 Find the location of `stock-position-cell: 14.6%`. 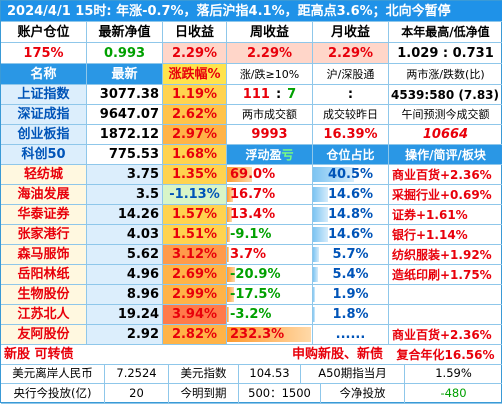

stock-position-cell: 14.6% is located at coordinates (351, 195).